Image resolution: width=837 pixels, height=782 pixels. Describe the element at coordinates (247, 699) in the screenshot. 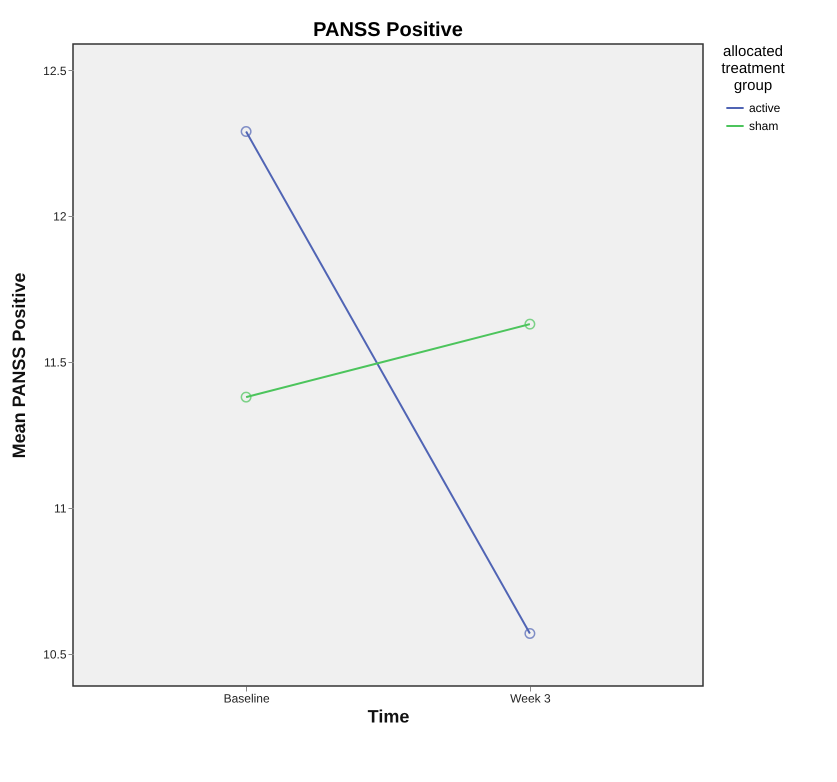

I see `x-tick-label: Baseline` at that location.